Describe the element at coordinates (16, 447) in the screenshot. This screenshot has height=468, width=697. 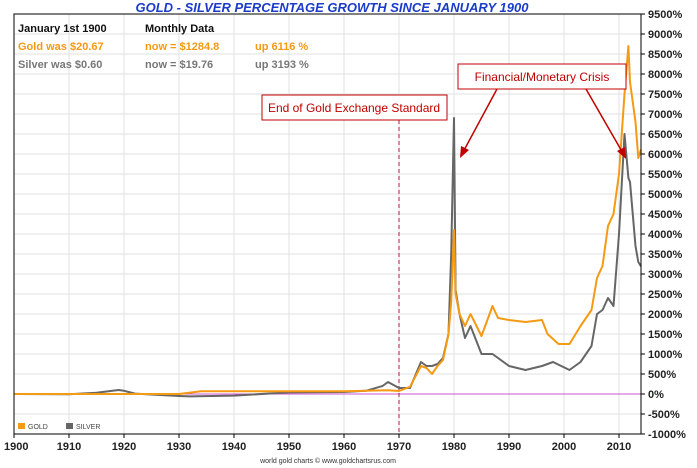
I see `x-tick-label-0: 1900` at that location.